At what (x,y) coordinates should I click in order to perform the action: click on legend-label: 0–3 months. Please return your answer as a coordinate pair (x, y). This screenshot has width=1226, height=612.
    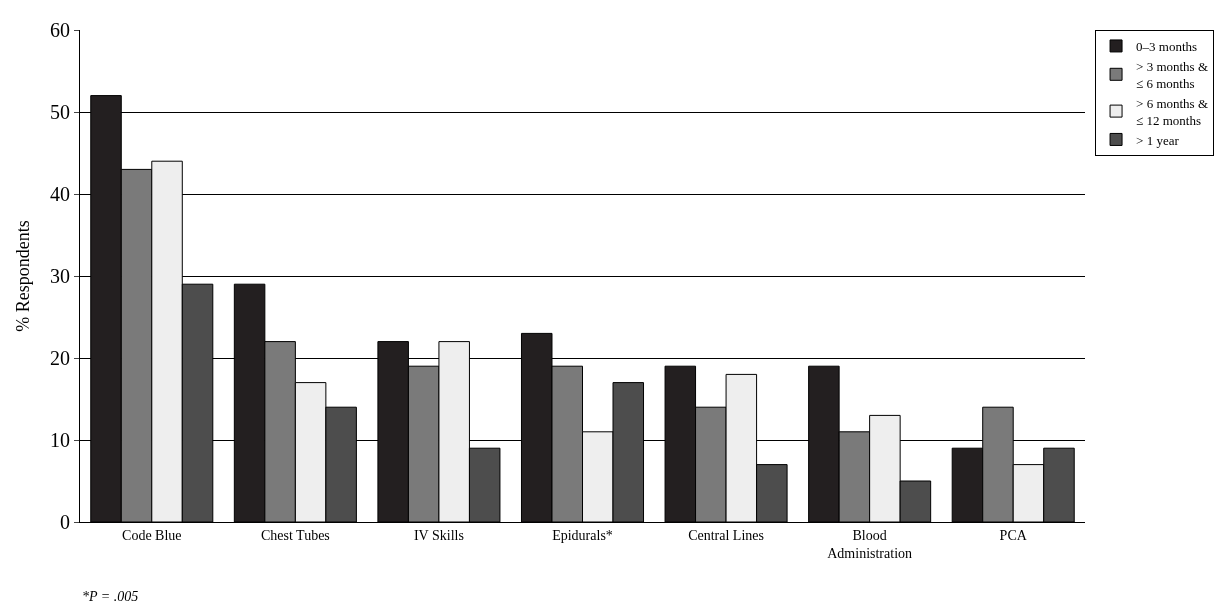
    Looking at the image, I should click on (1167, 47).